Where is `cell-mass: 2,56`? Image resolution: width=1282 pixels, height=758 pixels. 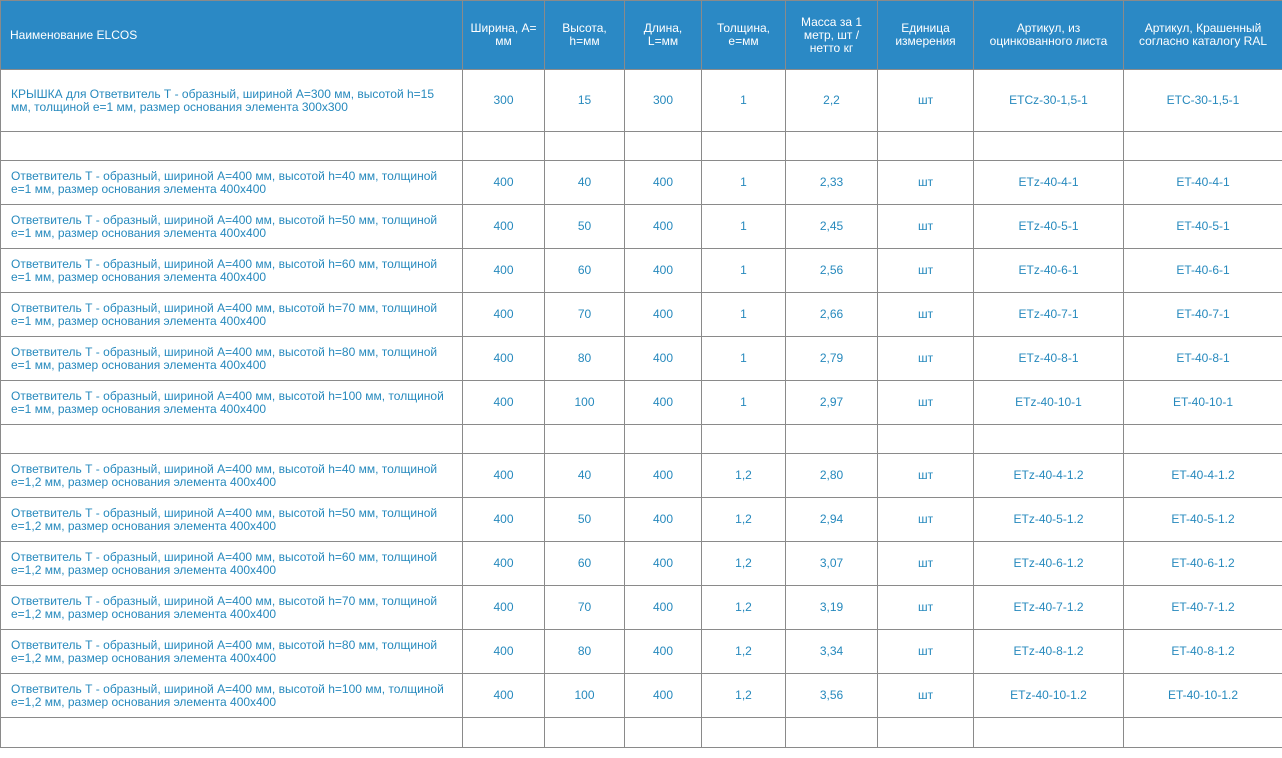
cell-mass: 2,56 is located at coordinates (831, 270).